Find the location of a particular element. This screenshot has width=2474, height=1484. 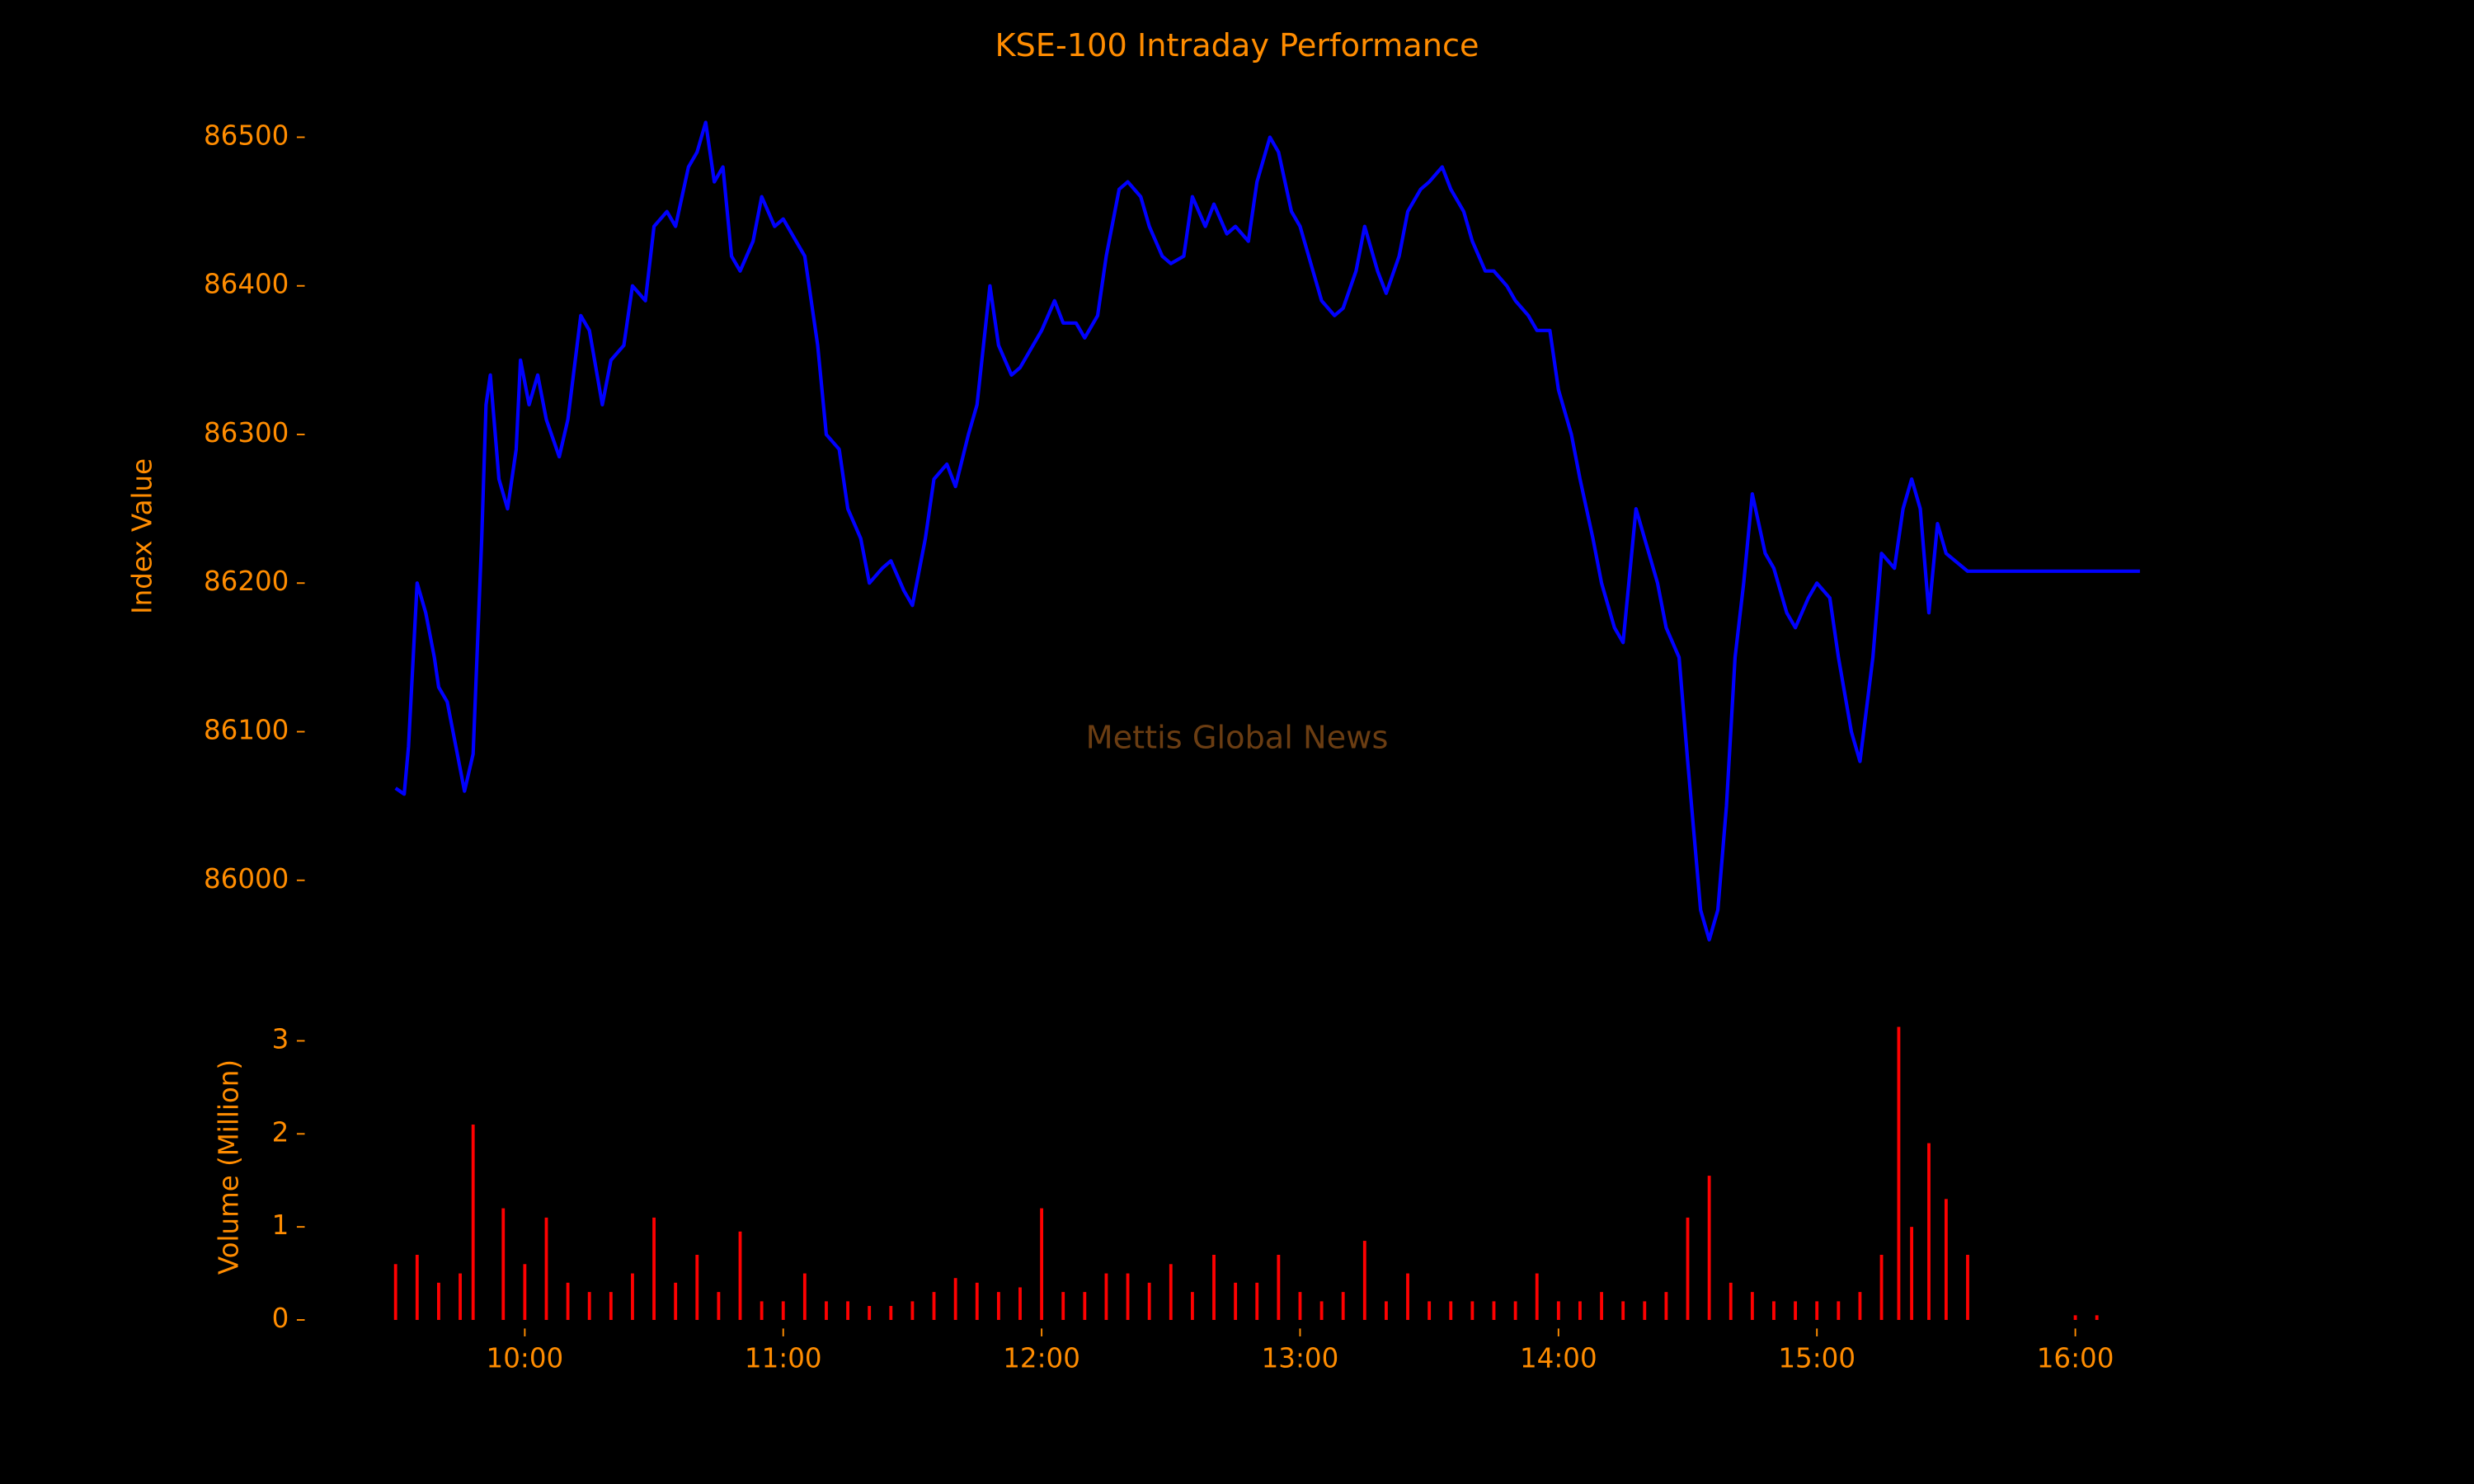

x-tick-label: 12:00 is located at coordinates (1041, 1358).